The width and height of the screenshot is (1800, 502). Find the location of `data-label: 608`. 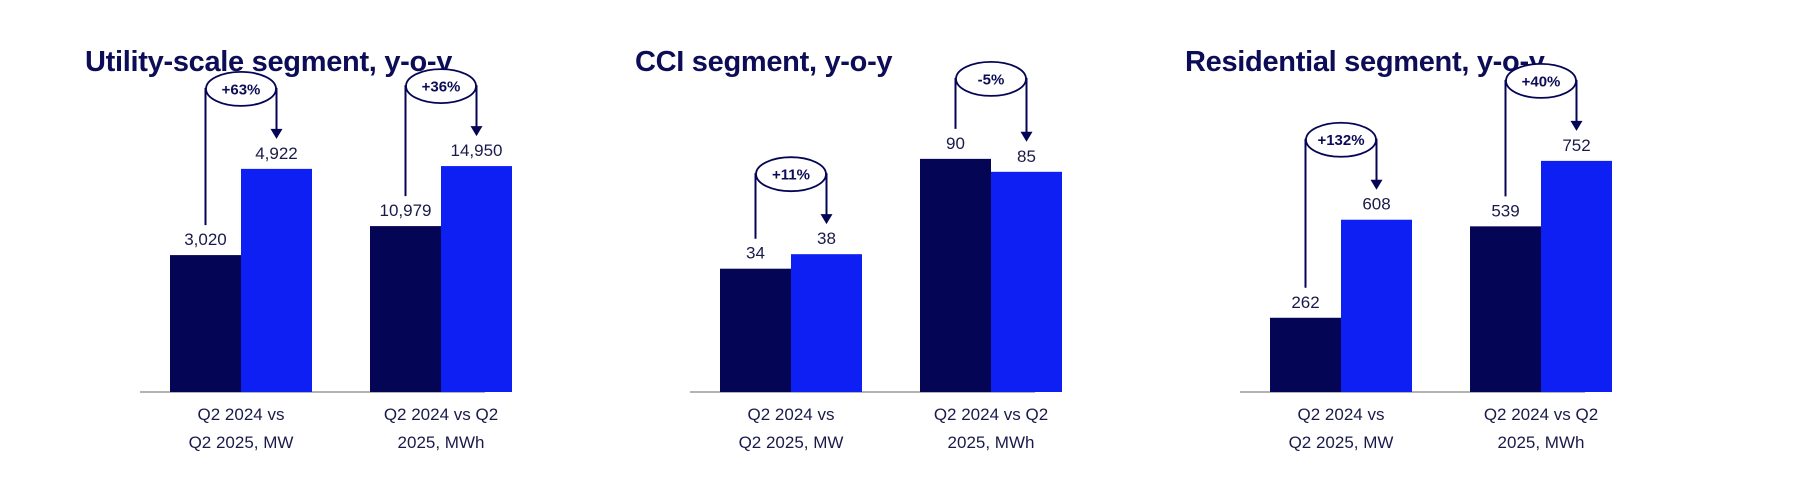

data-label: 608 is located at coordinates (1376, 204).